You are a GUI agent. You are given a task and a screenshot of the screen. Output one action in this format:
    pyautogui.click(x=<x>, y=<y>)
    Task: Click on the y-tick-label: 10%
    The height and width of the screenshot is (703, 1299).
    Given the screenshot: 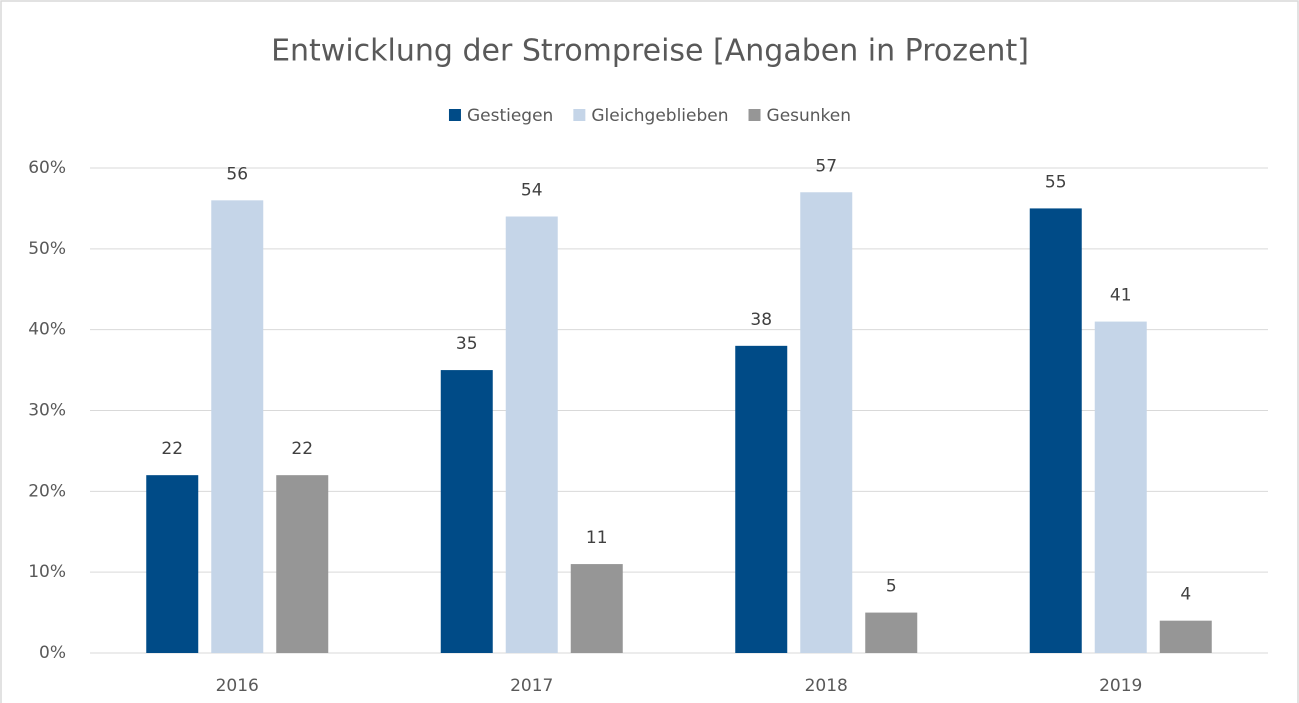 What is the action you would take?
    pyautogui.click(x=47, y=572)
    